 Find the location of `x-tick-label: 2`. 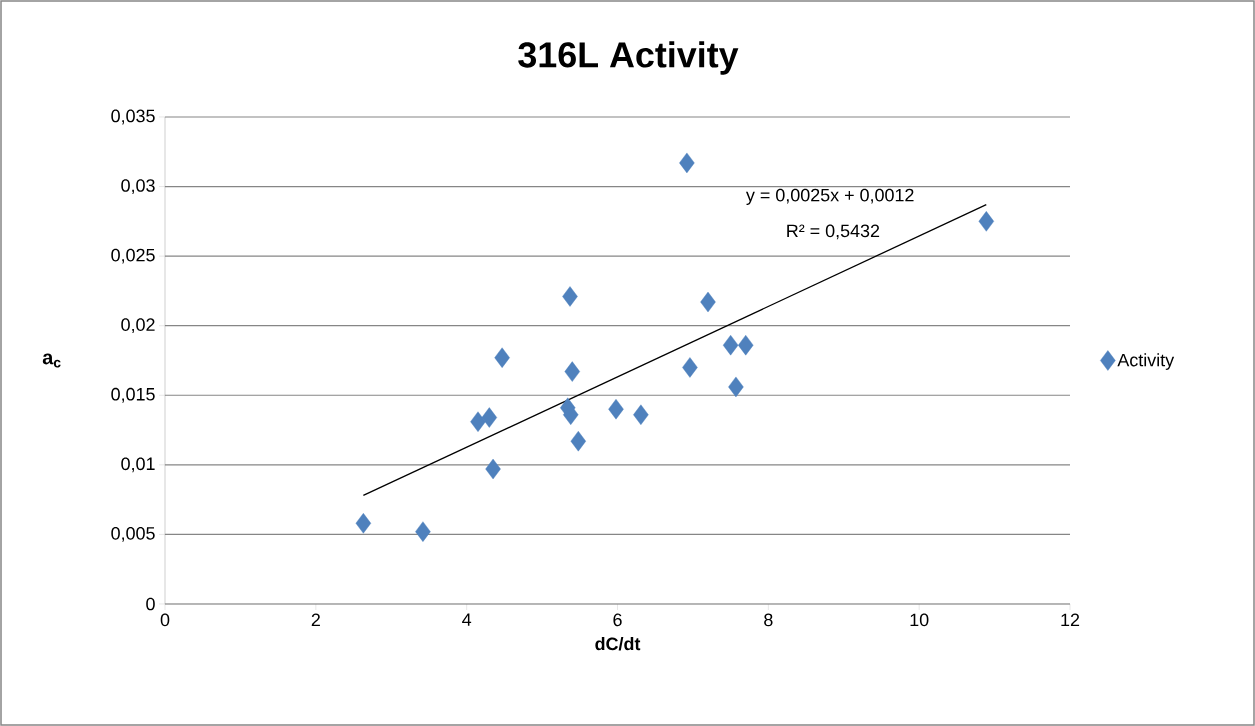

x-tick-label: 2 is located at coordinates (315, 620).